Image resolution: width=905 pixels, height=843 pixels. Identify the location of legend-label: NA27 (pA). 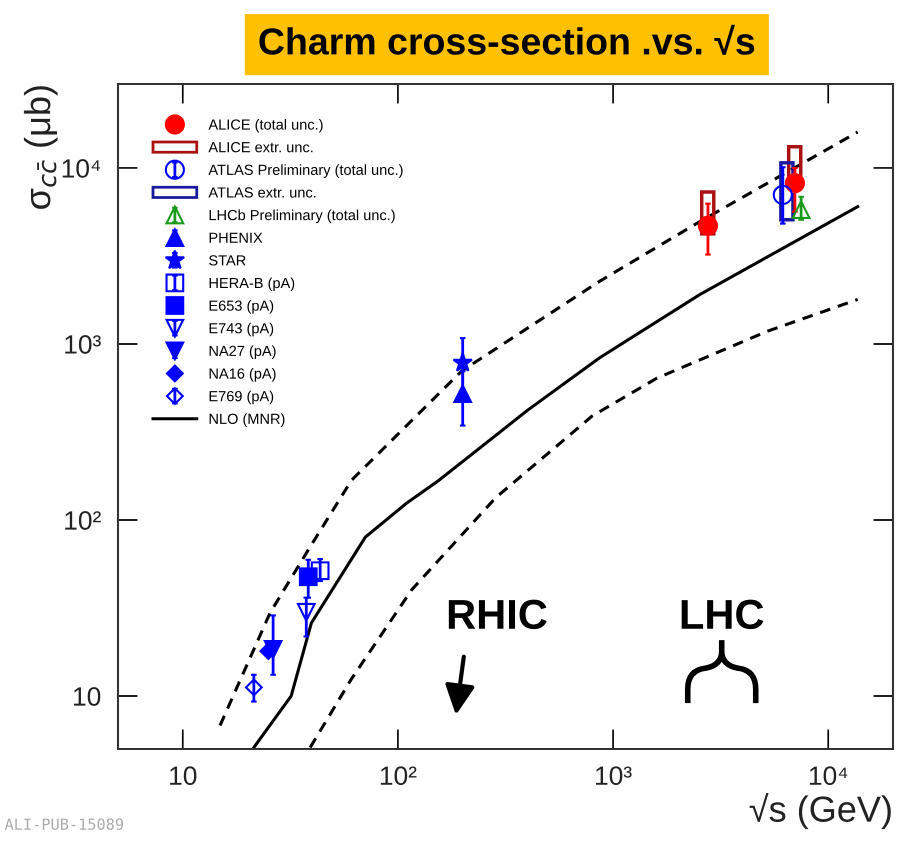
(243, 352).